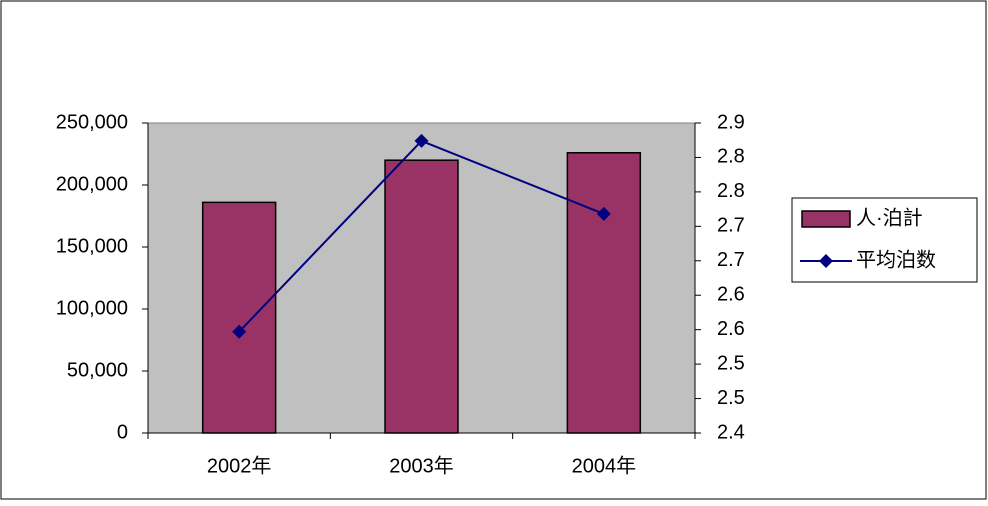 The width and height of the screenshot is (988, 506). What do you see at coordinates (97, 370) in the screenshot?
I see `y-tick-label: 50,000` at bounding box center [97, 370].